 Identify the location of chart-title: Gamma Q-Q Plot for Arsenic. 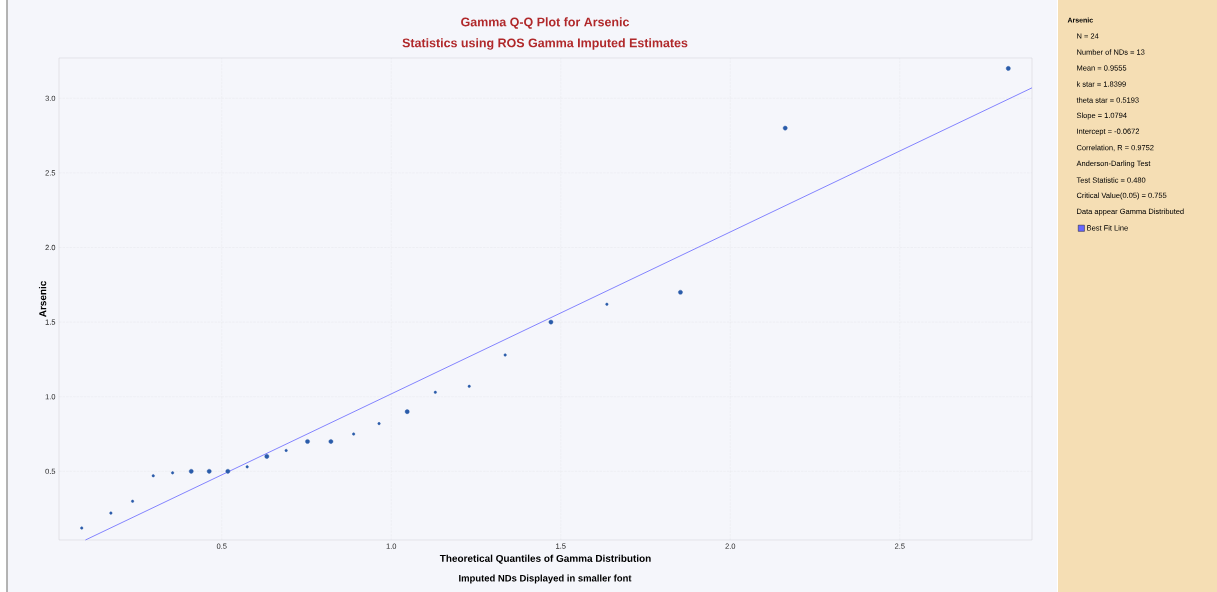
(545, 23).